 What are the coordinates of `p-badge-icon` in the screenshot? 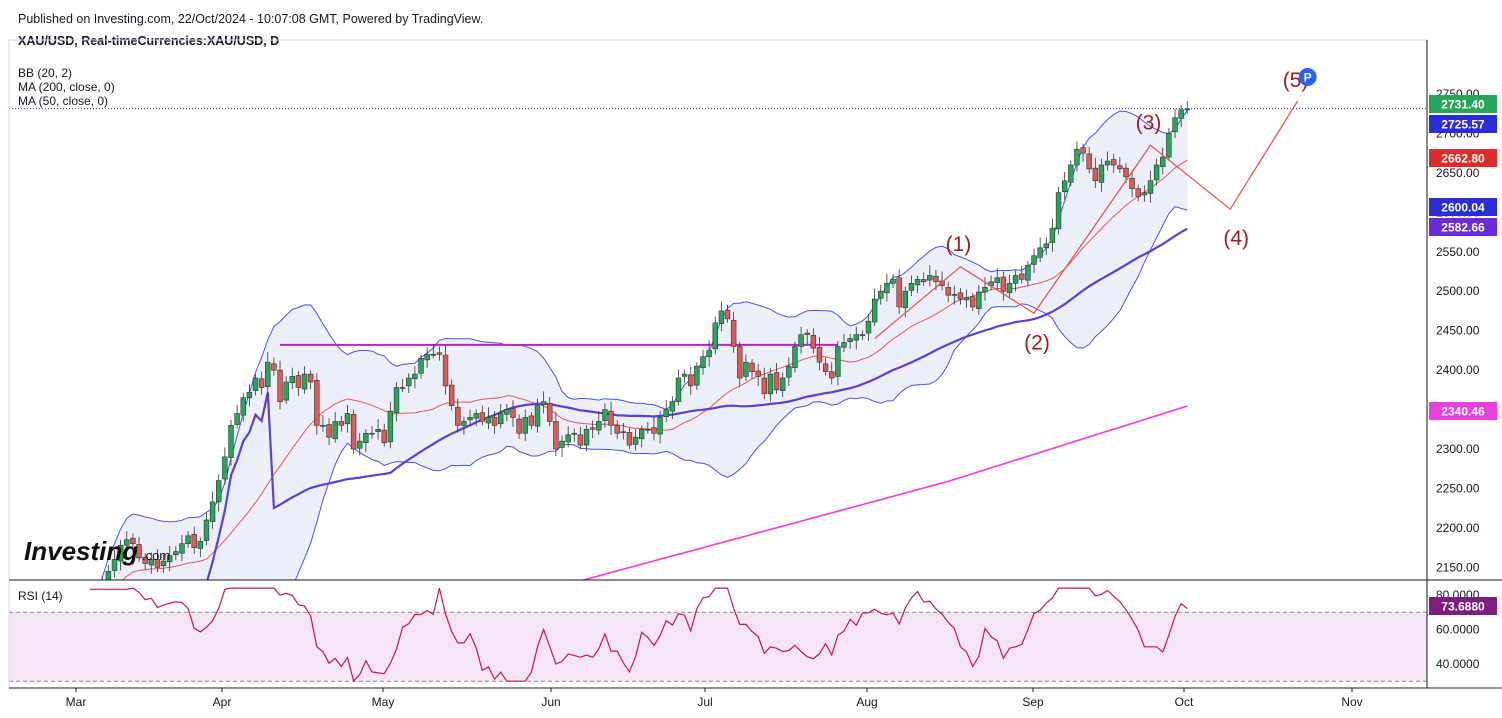 It's located at (1307, 77).